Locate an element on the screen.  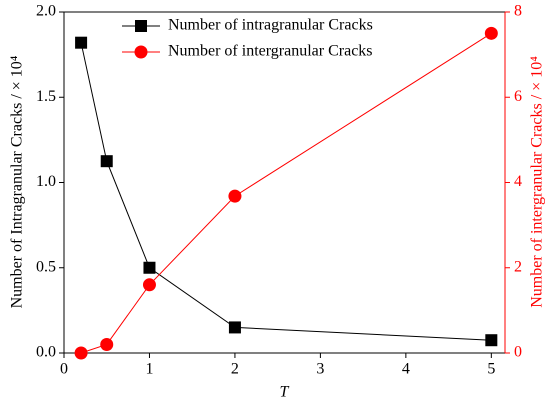
y-tick-label: 1.0 is located at coordinates (46, 181).